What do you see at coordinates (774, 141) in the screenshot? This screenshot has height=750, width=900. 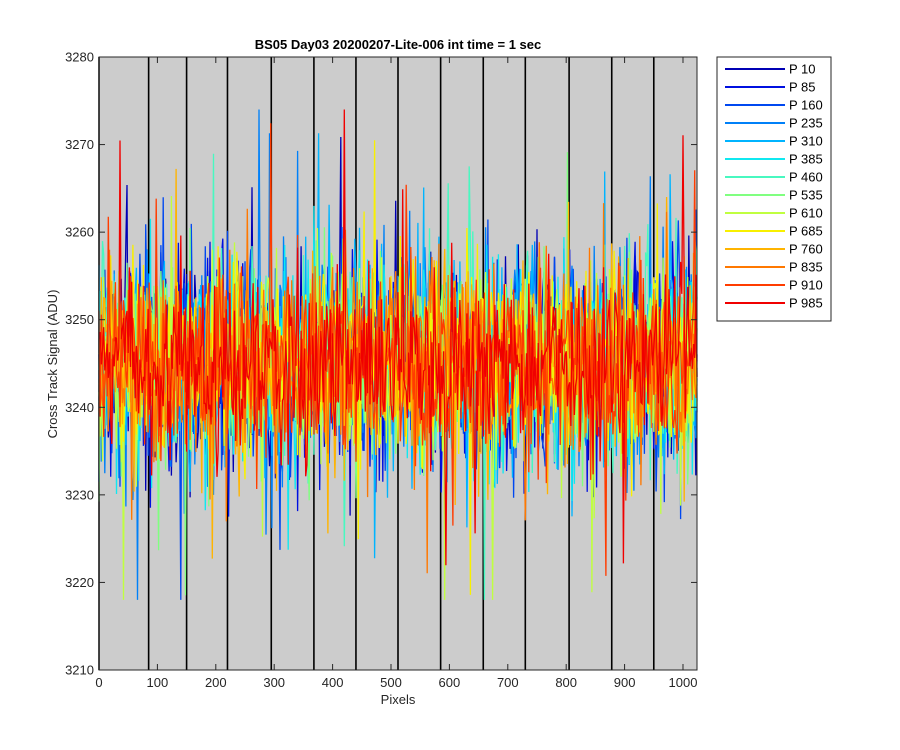 I see `legend-entry: P 310` at bounding box center [774, 141].